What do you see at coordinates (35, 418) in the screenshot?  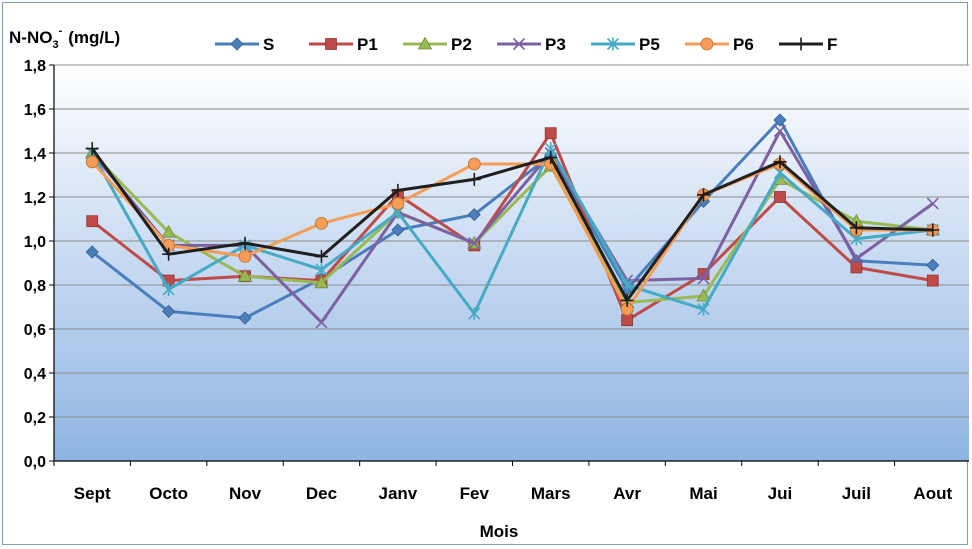 I see `y-tick-label: 0,2` at bounding box center [35, 418].